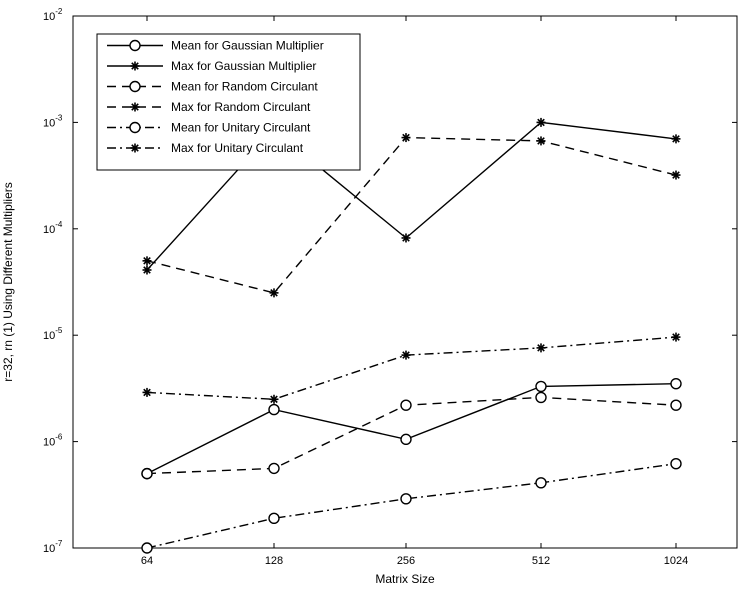 The height and width of the screenshot is (592, 739). Describe the element at coordinates (274, 561) in the screenshot. I see `x-tick-label: 128` at that location.